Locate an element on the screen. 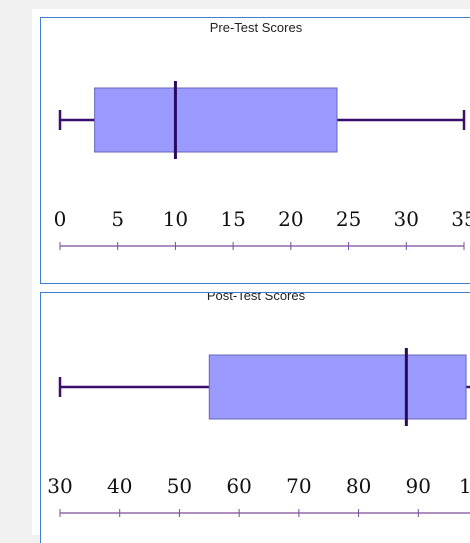  x-tick-label: 15 is located at coordinates (232, 219).